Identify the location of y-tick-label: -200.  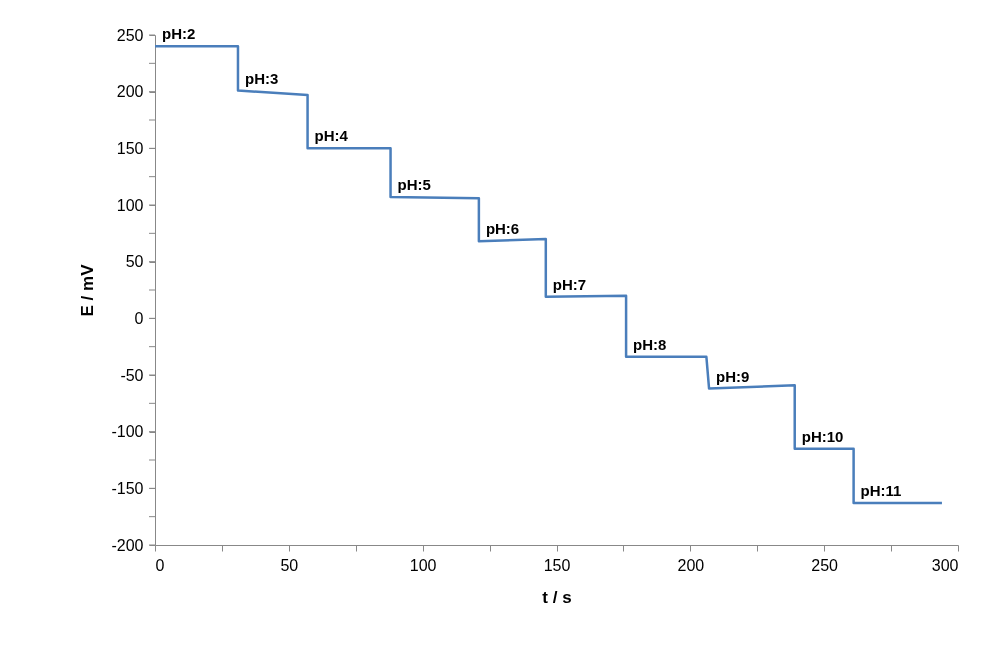
(127, 545).